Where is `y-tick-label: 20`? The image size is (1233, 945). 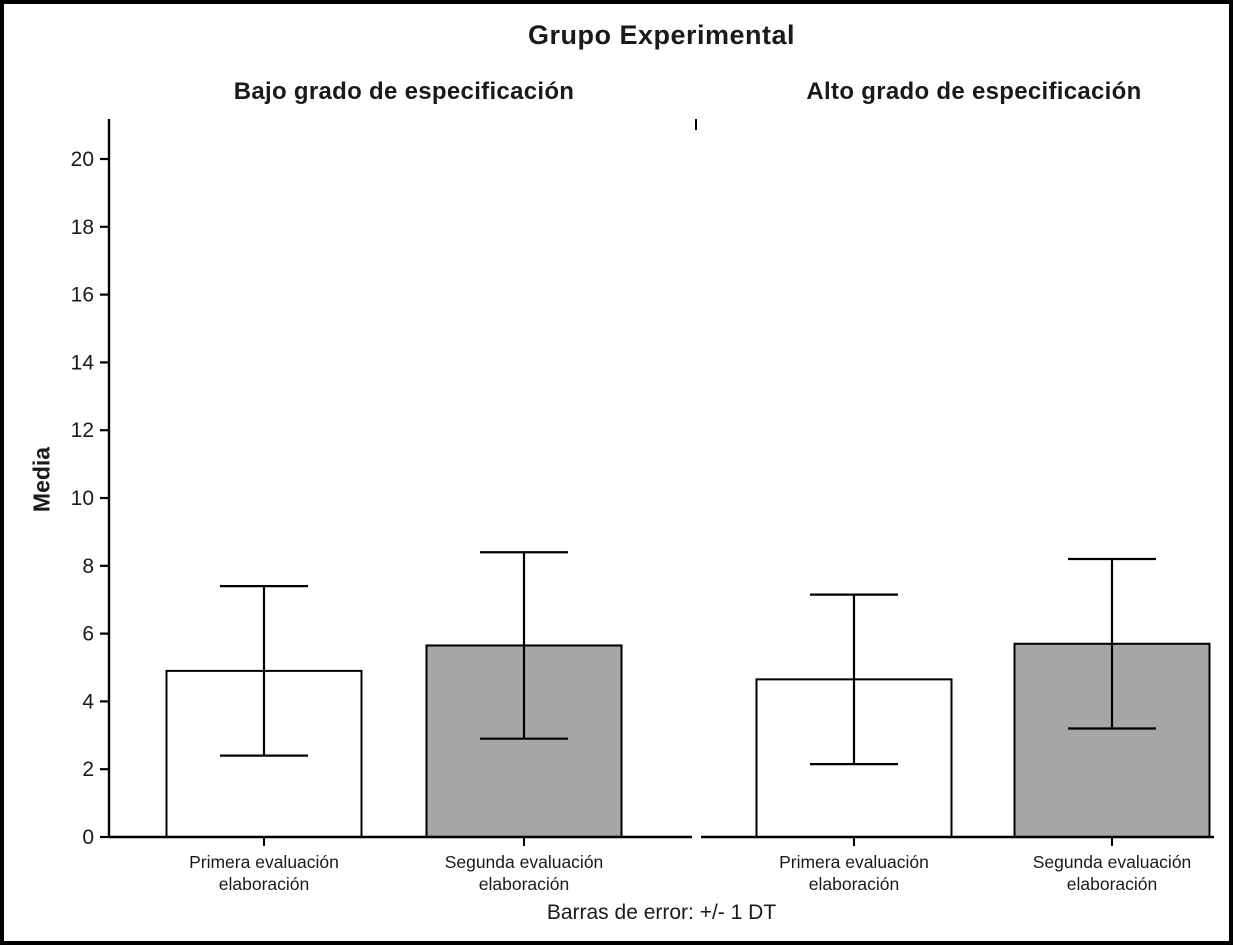
y-tick-label: 20 is located at coordinates (82, 159).